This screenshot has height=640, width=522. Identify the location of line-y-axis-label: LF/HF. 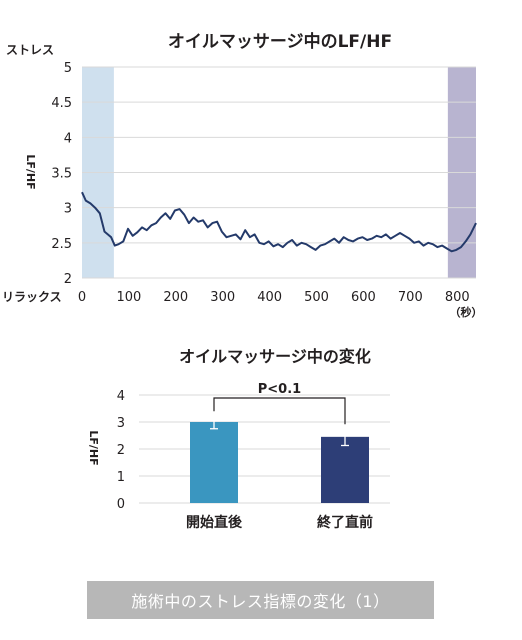
(30, 171).